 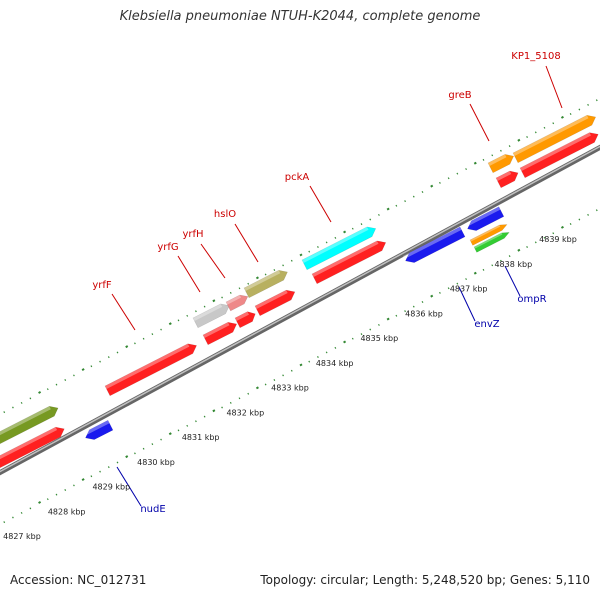 What do you see at coordinates (459, 95) in the screenshot?
I see `gene-greB-label: greB` at bounding box center [459, 95].